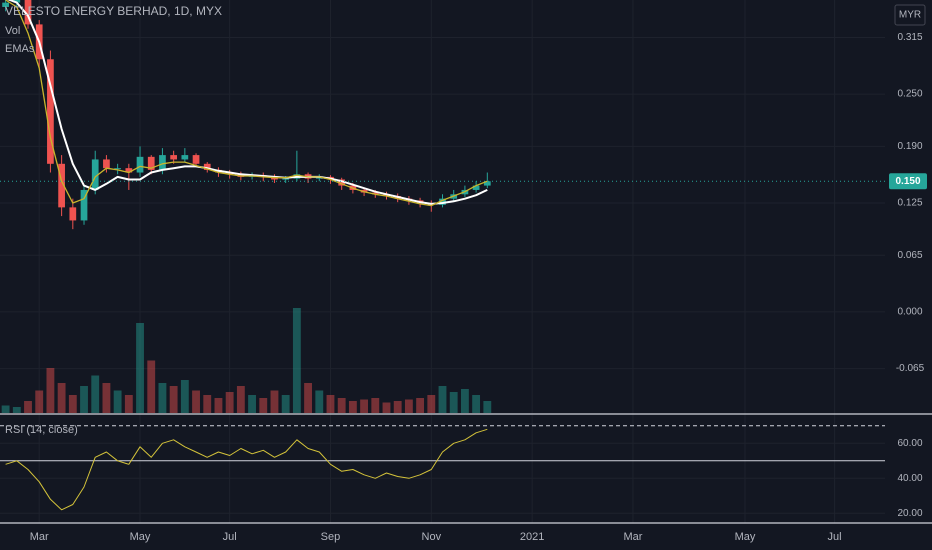  I want to click on y-tick-label: 0.315, so click(909, 37).